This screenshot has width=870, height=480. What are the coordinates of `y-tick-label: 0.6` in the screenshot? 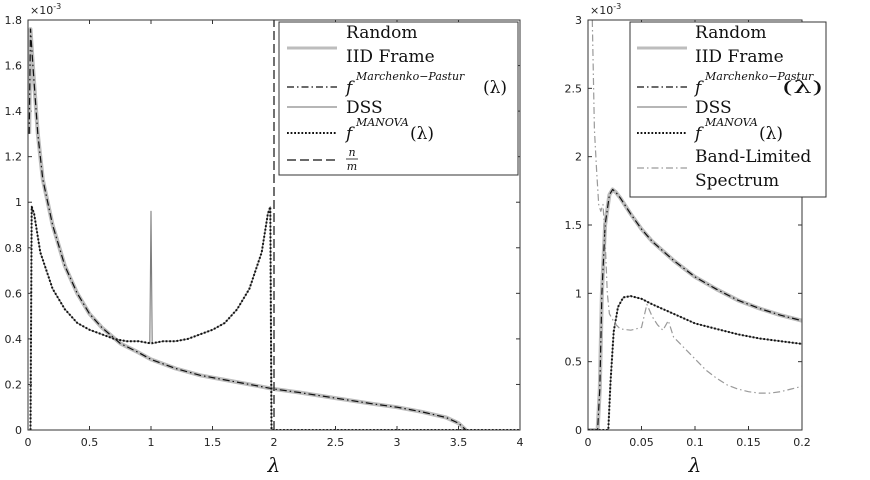 It's located at (14, 293).